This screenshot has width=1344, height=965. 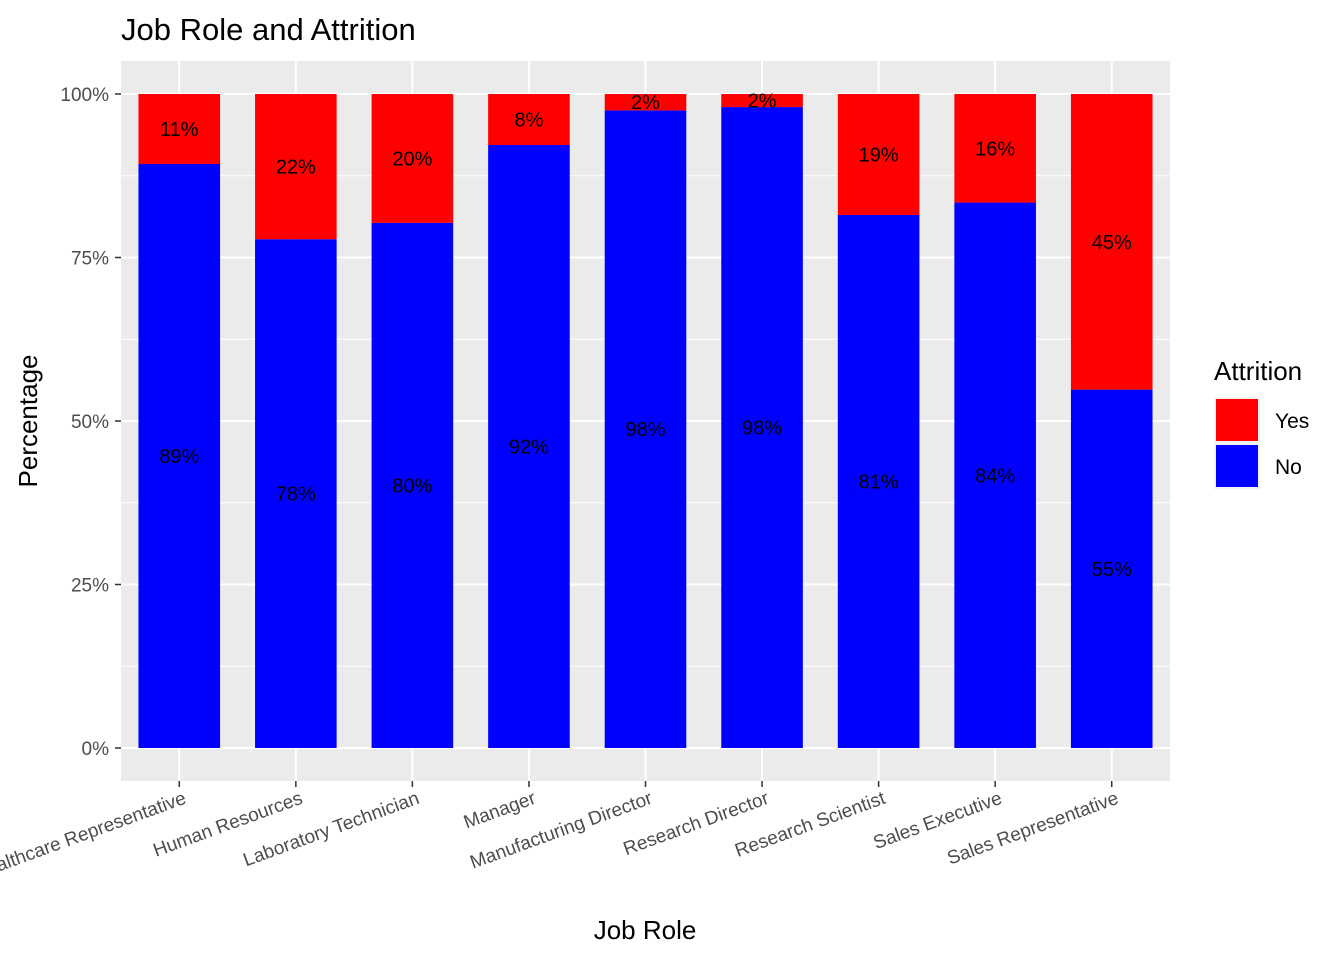 I want to click on y-tick-label: 50%, so click(x=90, y=422).